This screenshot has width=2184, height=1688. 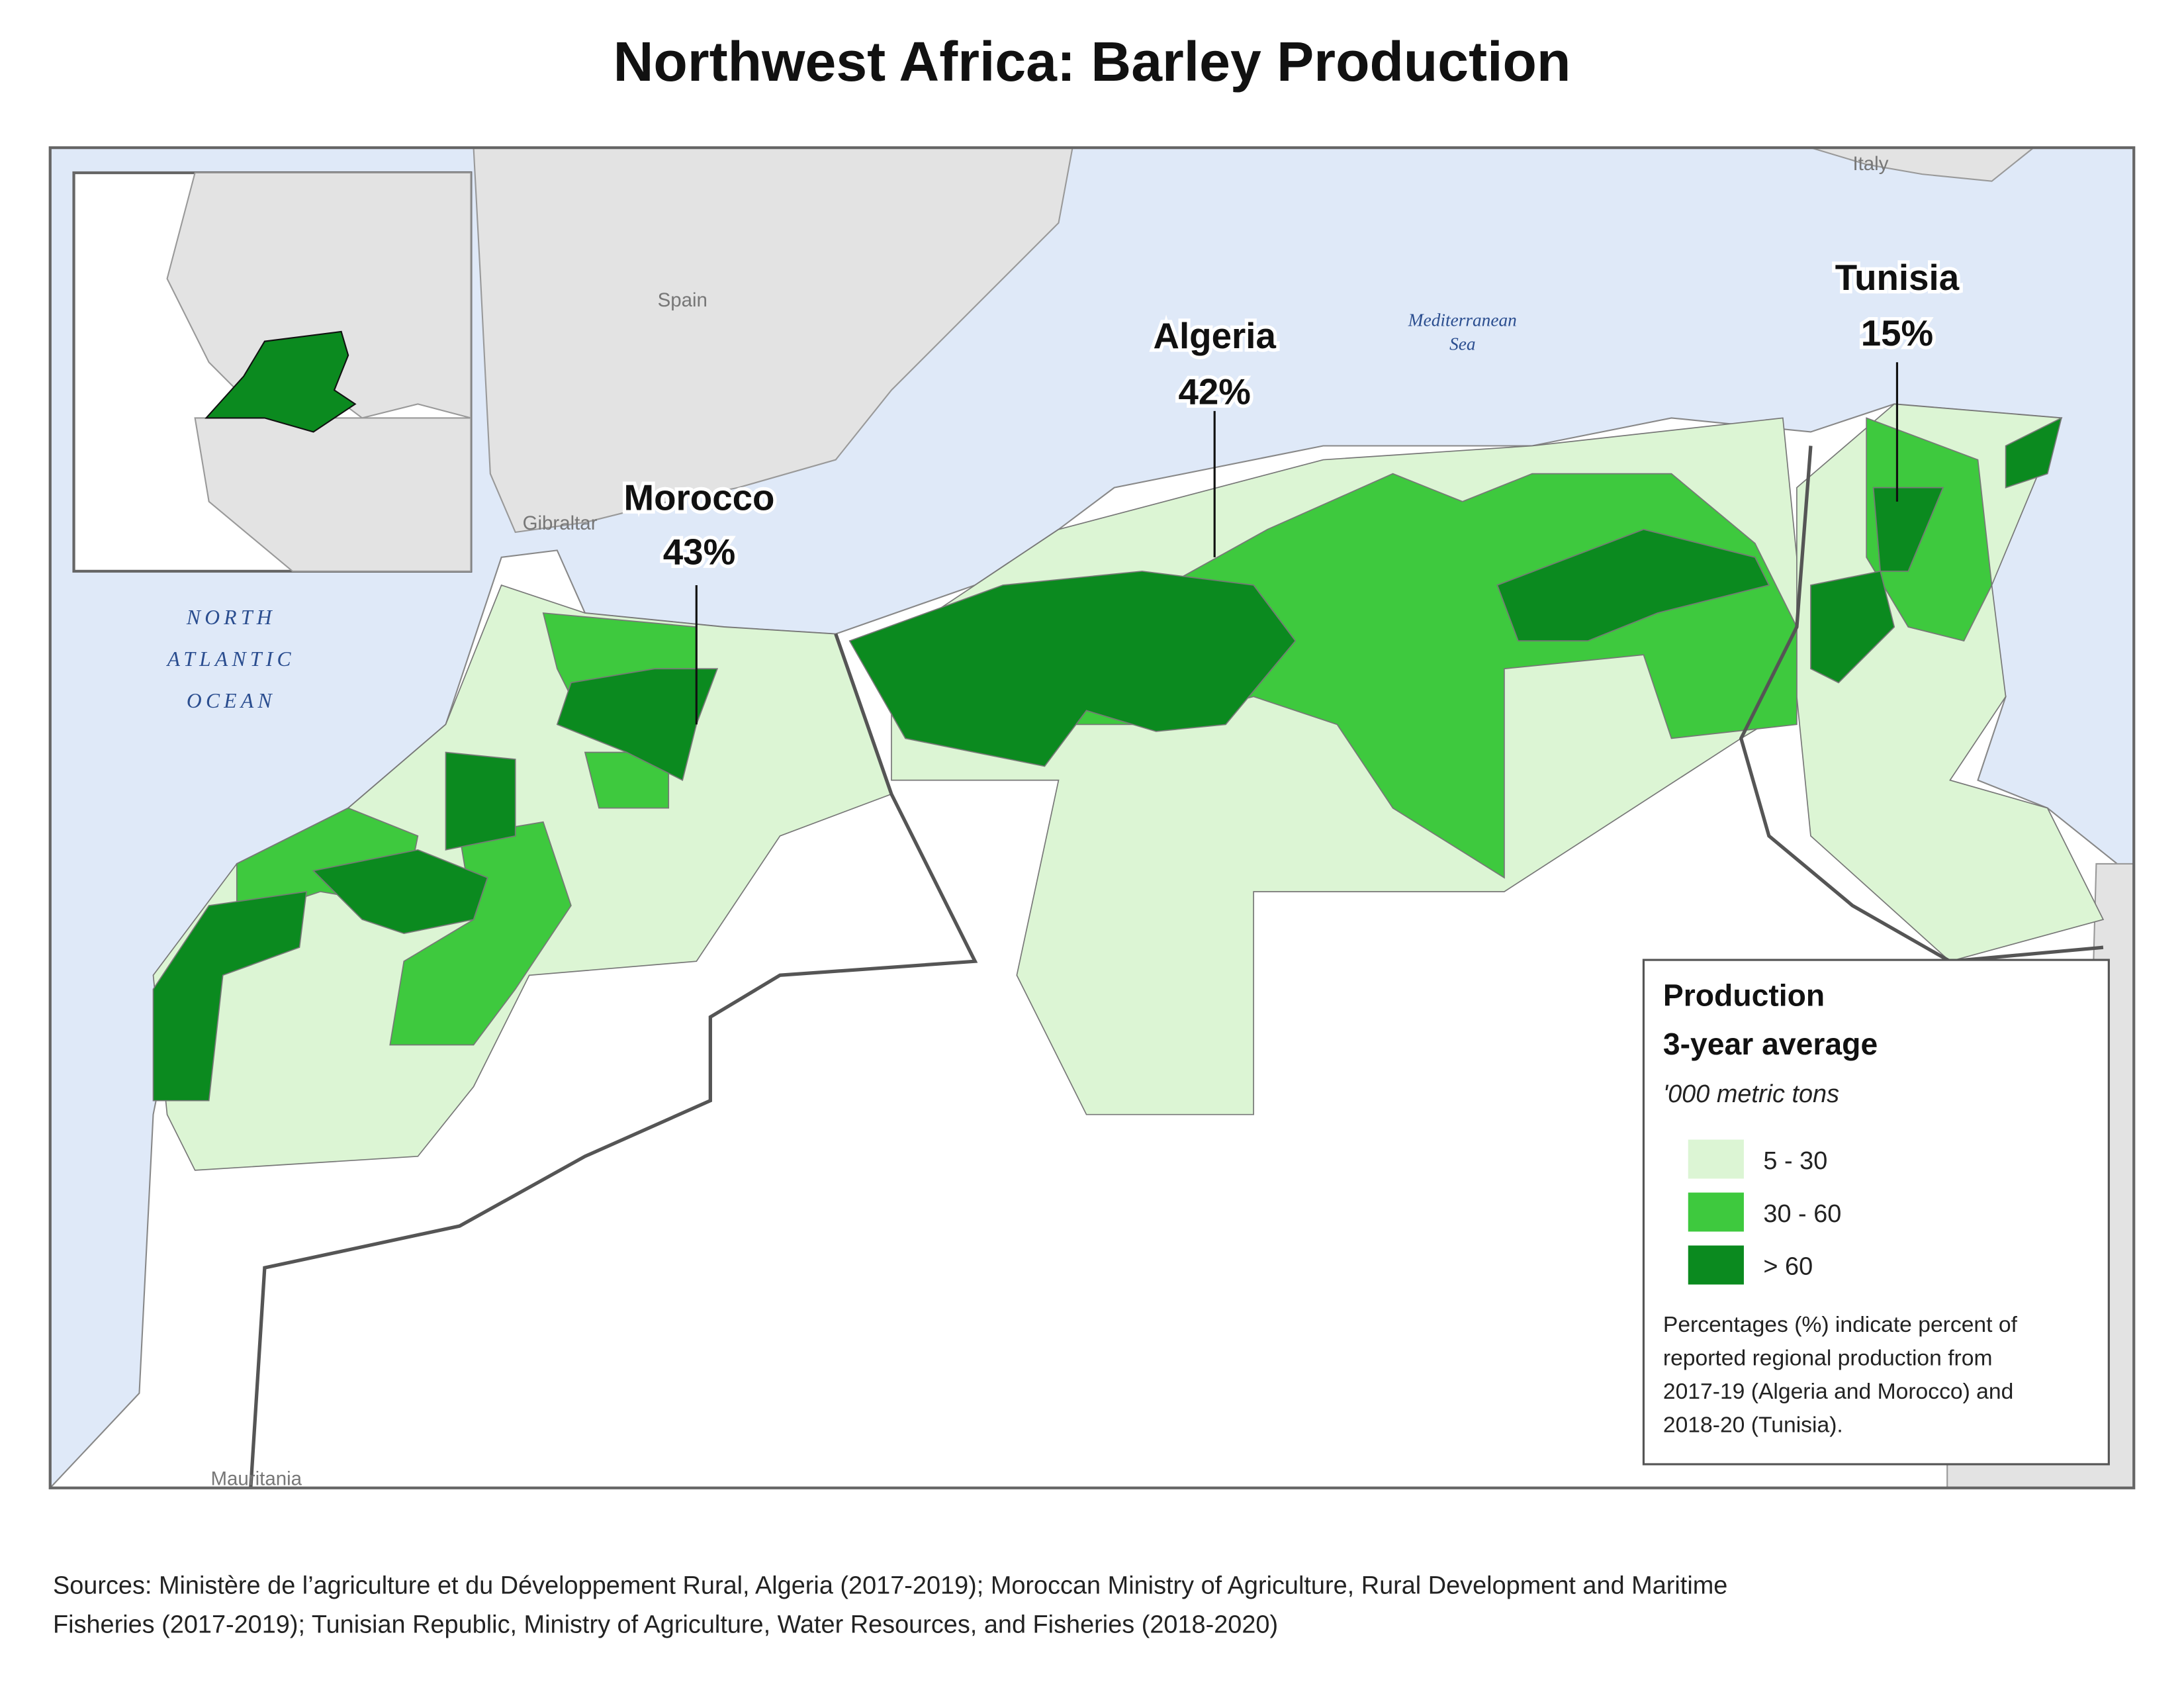 What do you see at coordinates (333, 494) in the screenshot?
I see `inset-africa` at bounding box center [333, 494].